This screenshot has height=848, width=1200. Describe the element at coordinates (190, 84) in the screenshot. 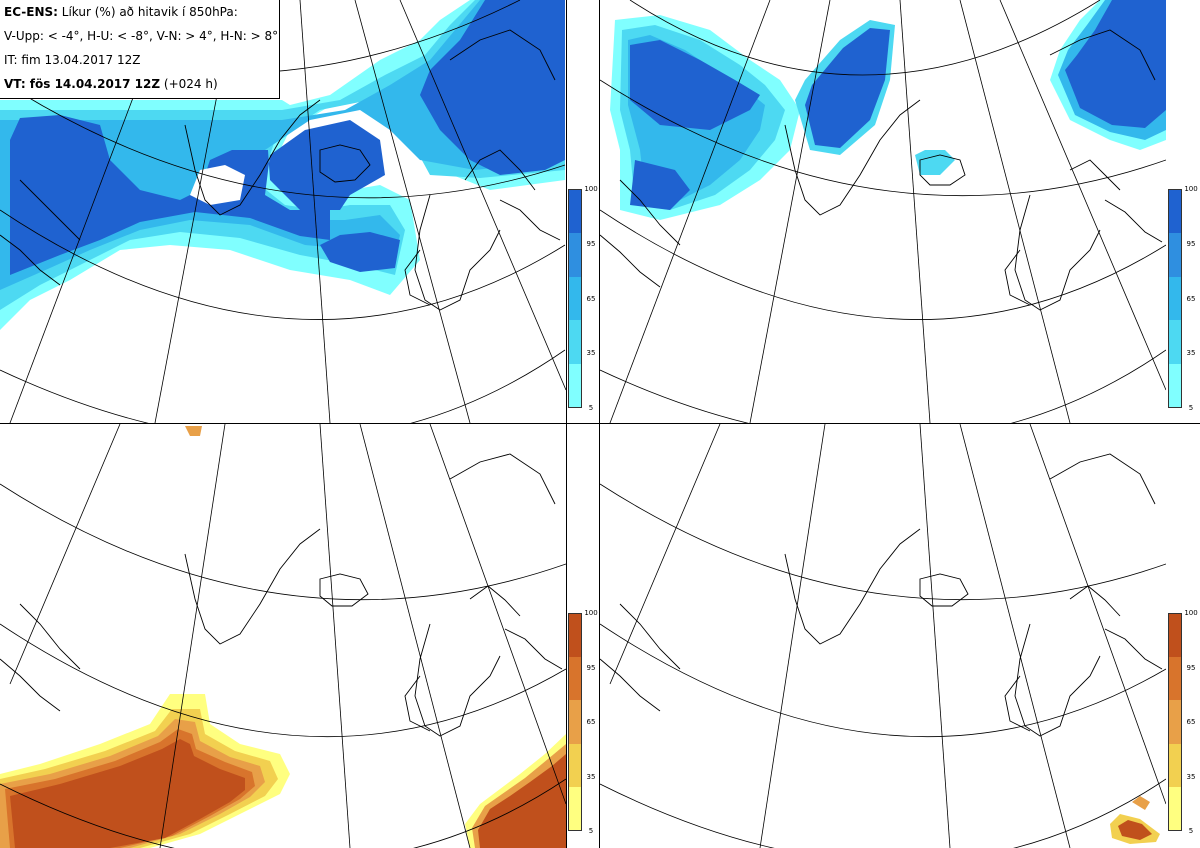

I see `lead-time: (+024 h)` at that location.